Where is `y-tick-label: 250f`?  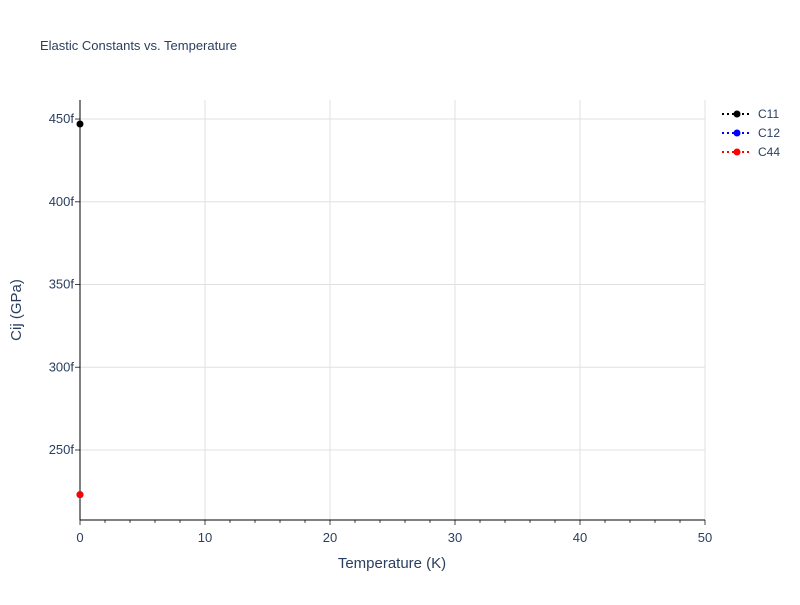 y-tick-label: 250f is located at coordinates (62, 449).